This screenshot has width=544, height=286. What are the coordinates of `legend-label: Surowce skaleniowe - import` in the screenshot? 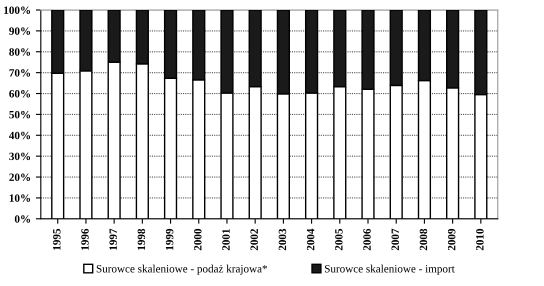 It's located at (389, 269).